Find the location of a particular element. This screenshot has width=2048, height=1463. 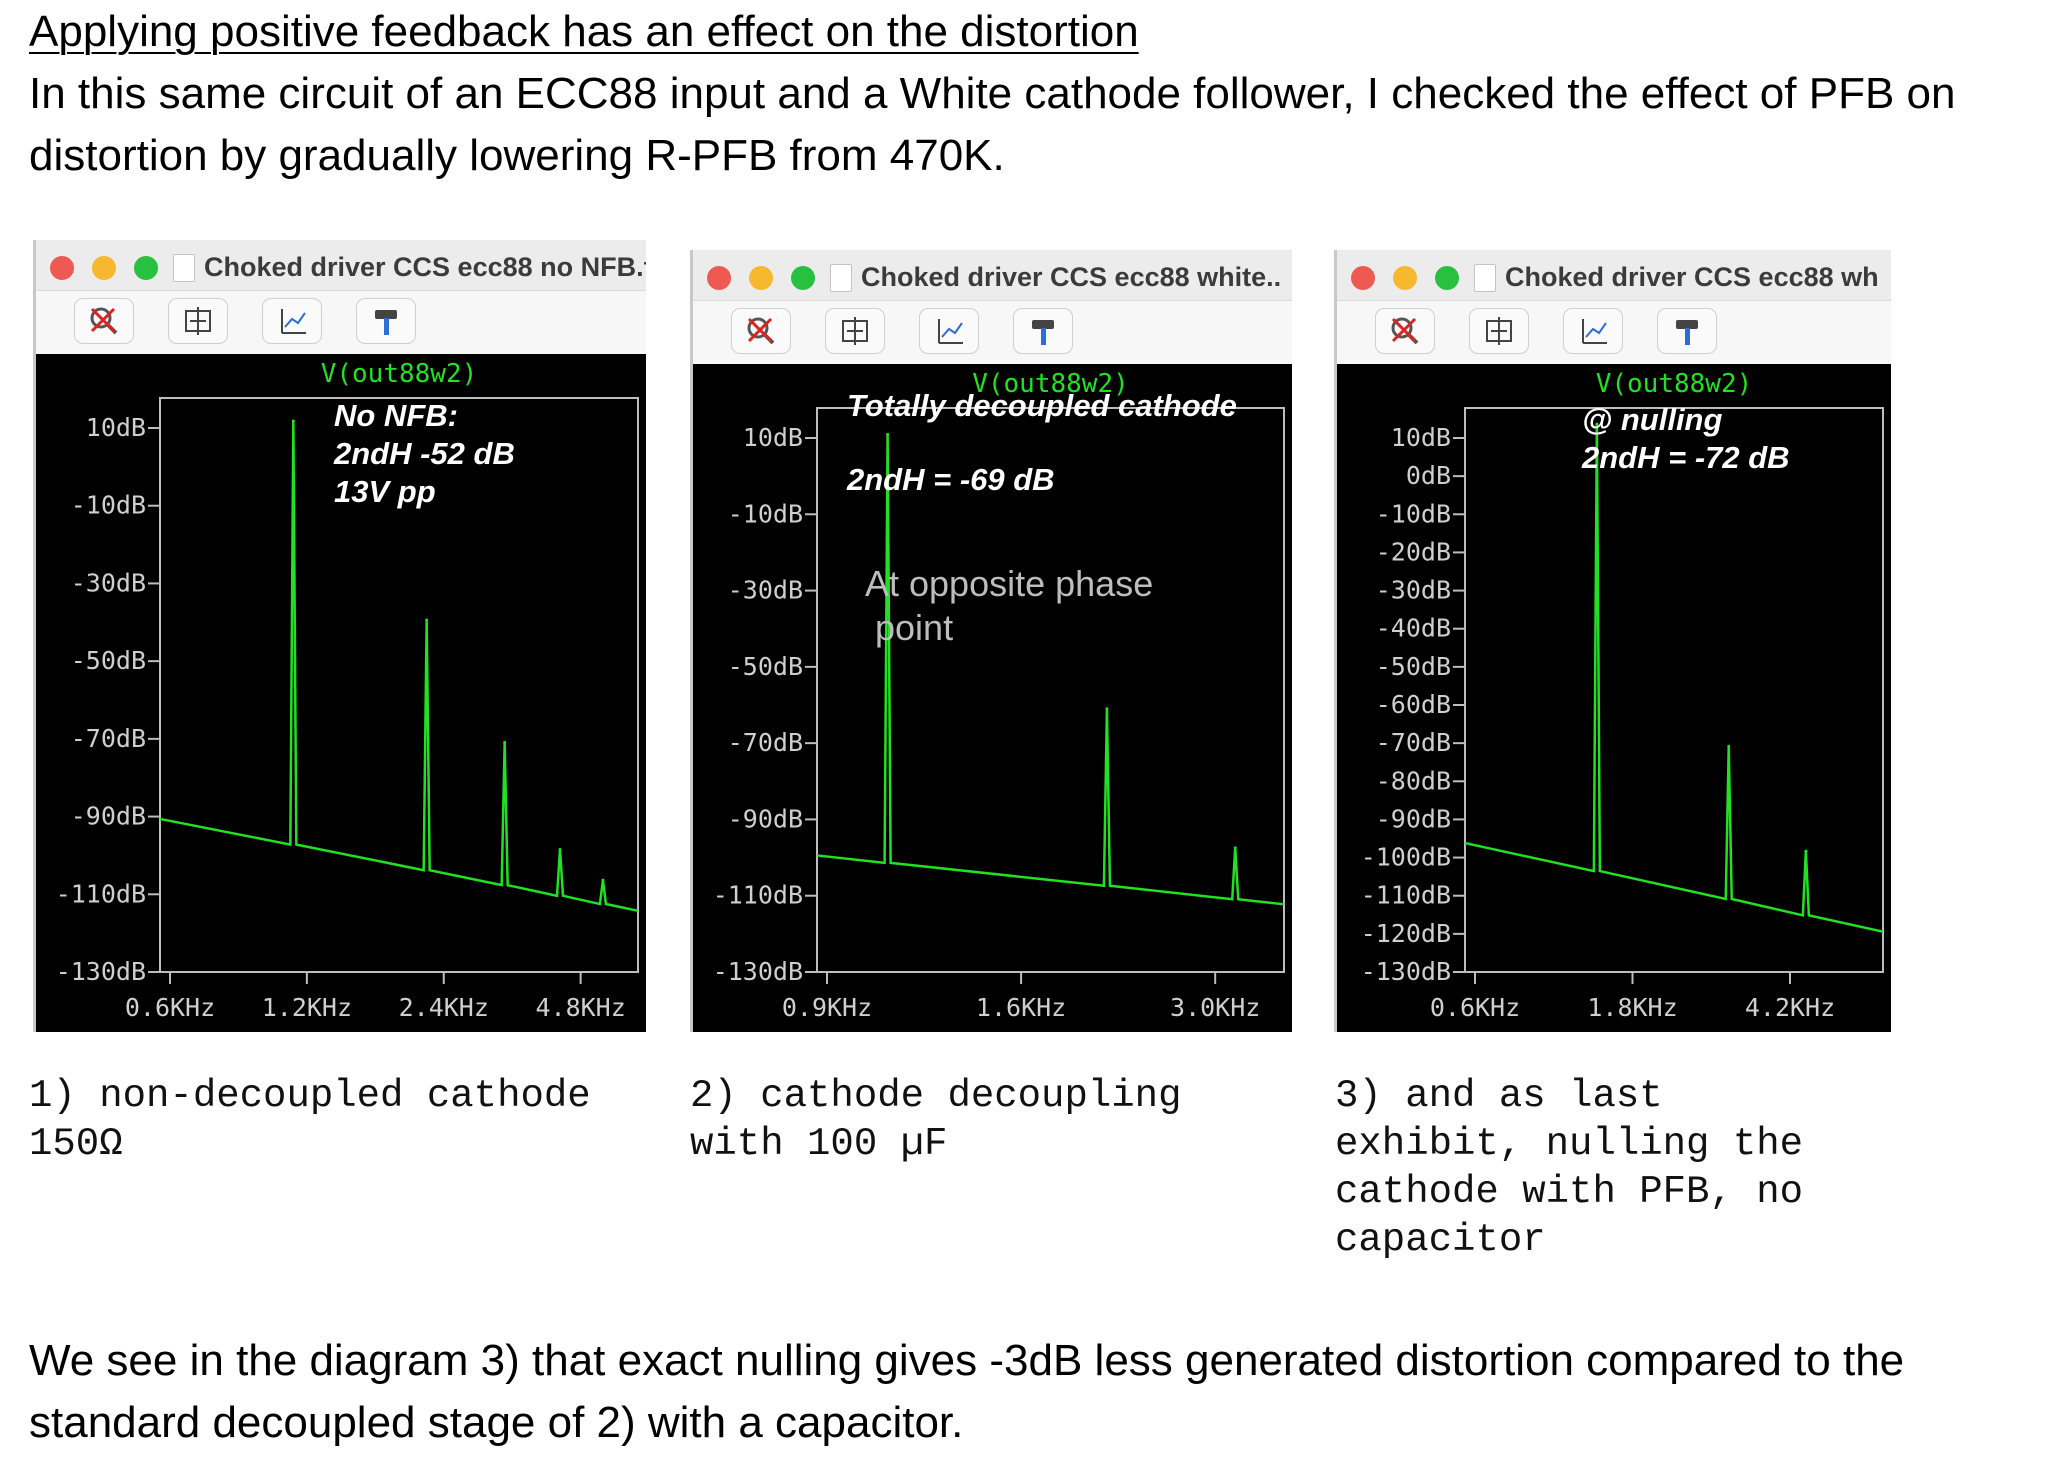

x-tick-label: 3.0KHz is located at coordinates (1215, 1007).